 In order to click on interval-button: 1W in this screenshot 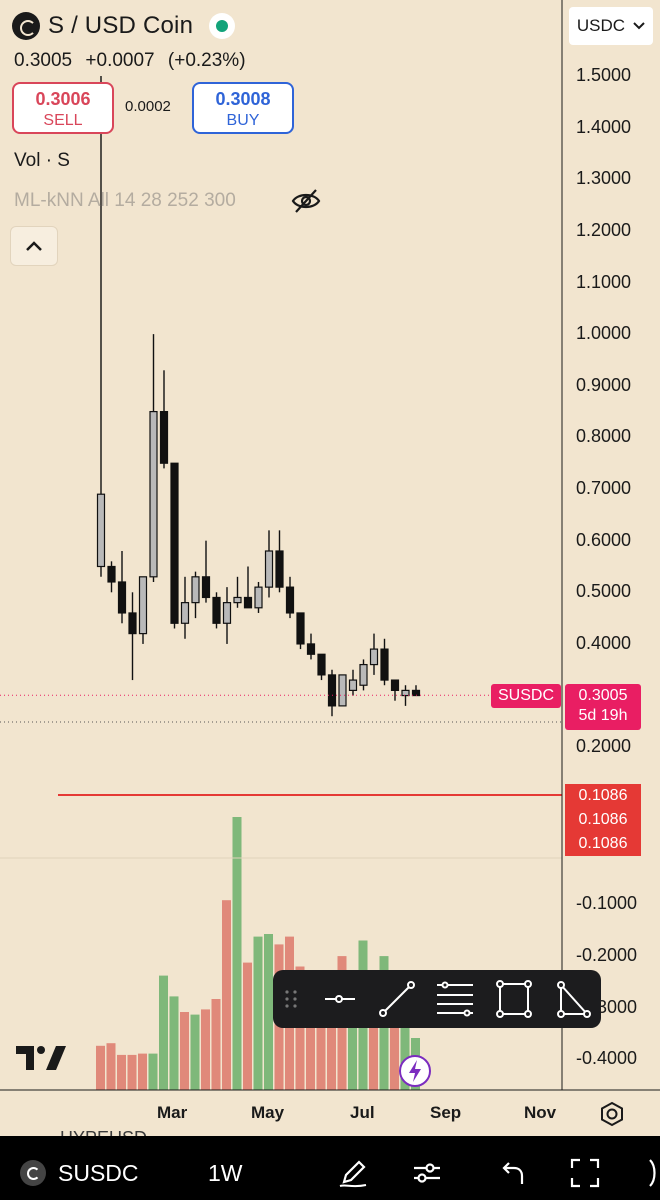, I will do `click(225, 1173)`.